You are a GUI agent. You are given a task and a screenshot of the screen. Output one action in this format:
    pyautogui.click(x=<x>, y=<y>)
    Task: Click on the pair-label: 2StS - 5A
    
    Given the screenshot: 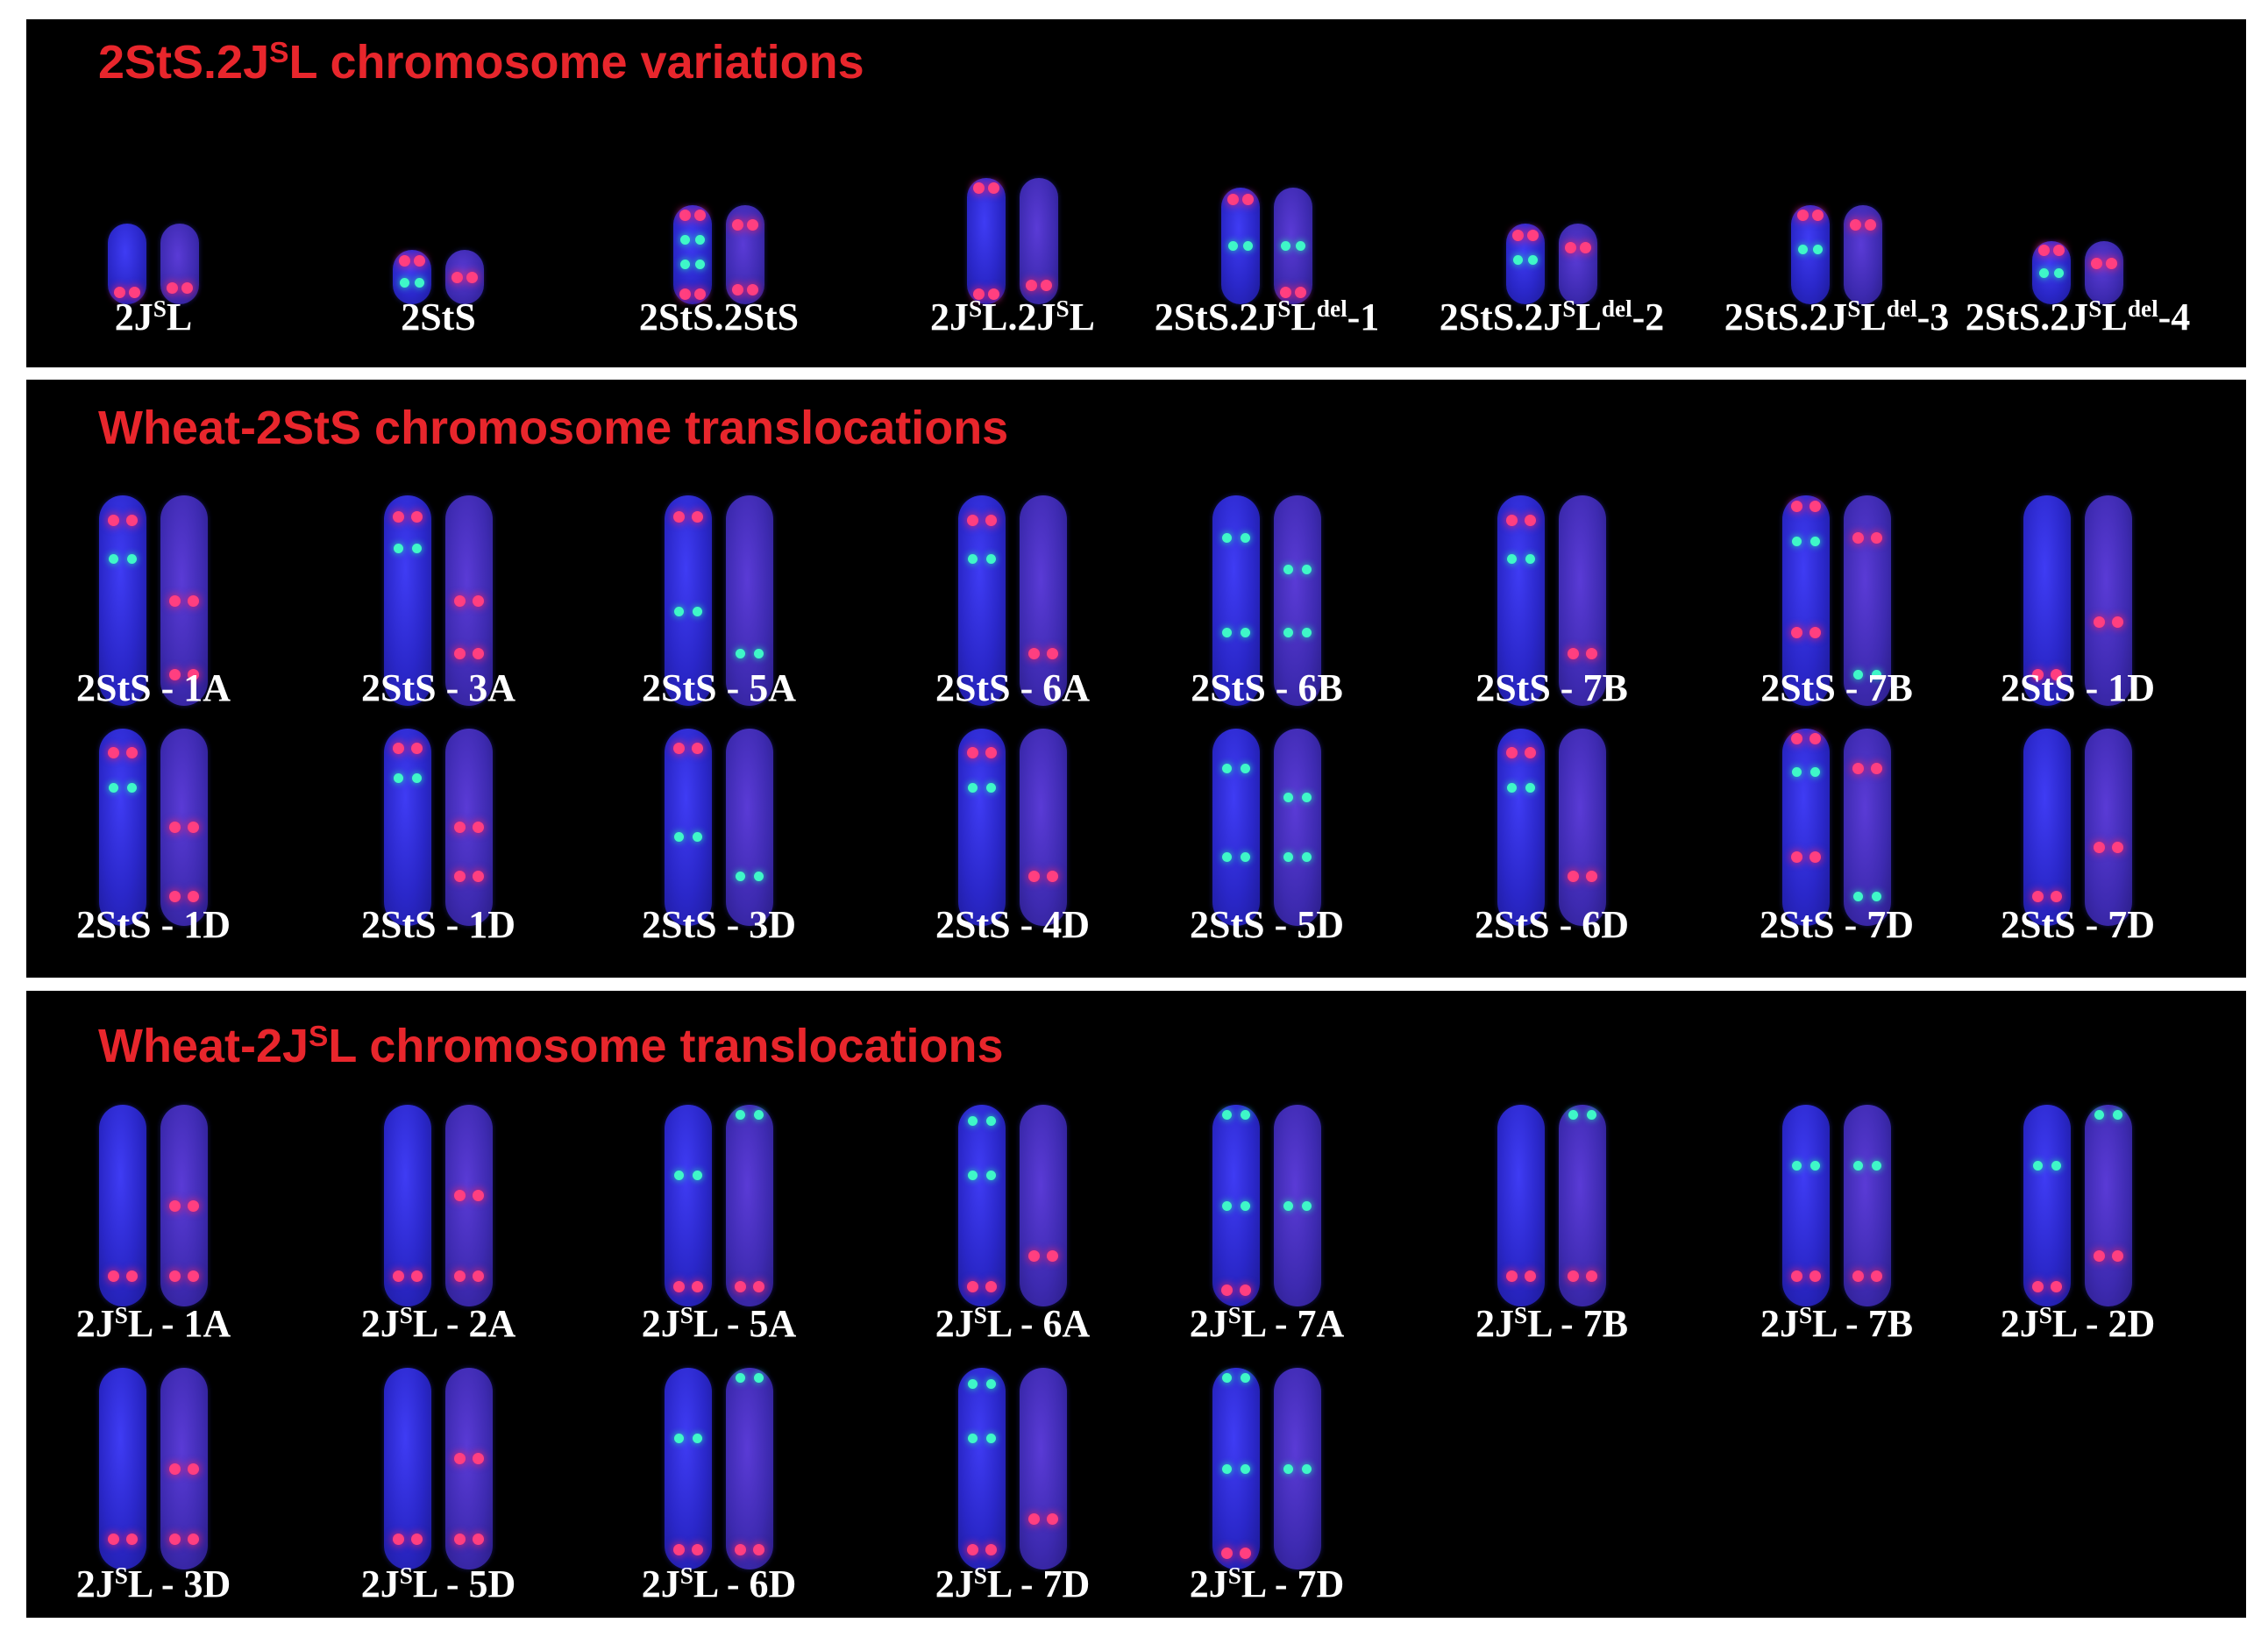 What is the action you would take?
    pyautogui.click(x=719, y=687)
    